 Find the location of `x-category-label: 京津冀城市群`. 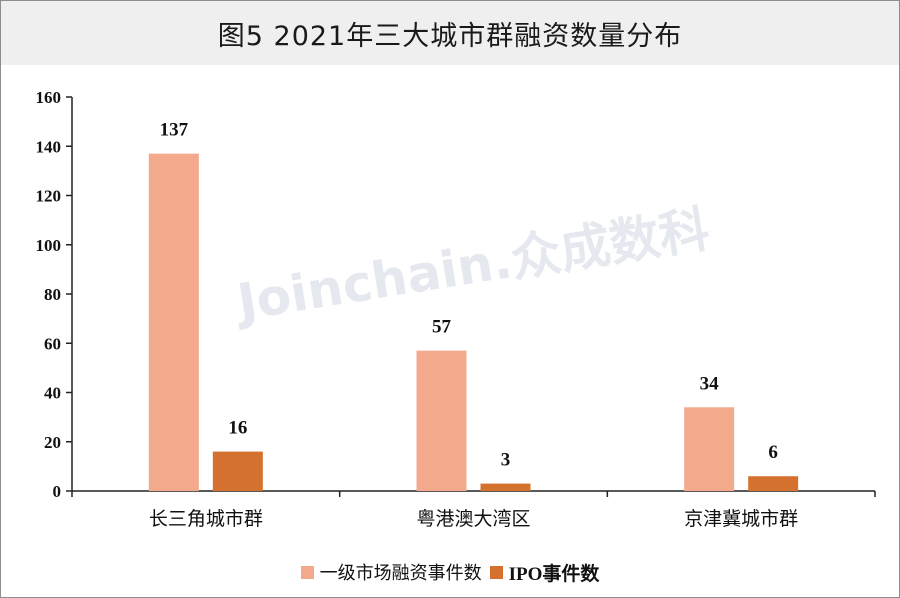

x-category-label: 京津冀城市群 is located at coordinates (741, 519).